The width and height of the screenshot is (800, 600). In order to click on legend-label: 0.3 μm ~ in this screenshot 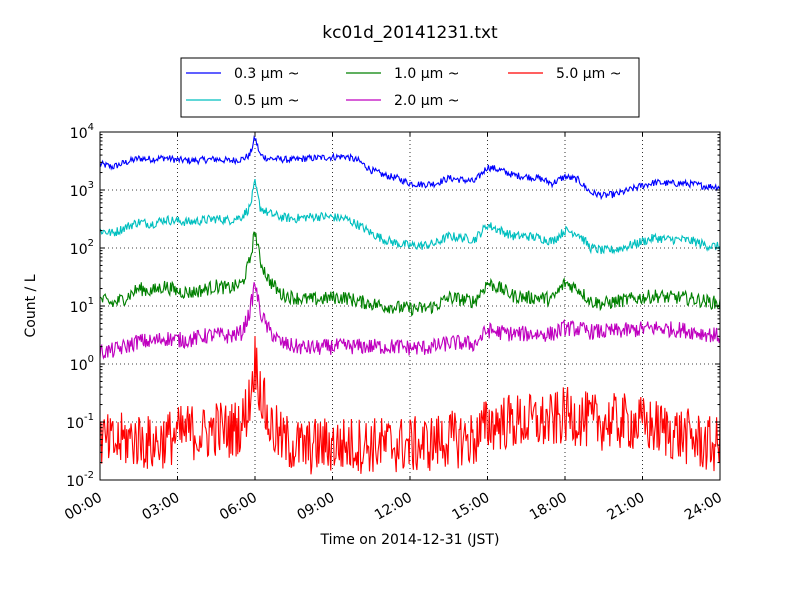, I will do `click(266, 74)`.